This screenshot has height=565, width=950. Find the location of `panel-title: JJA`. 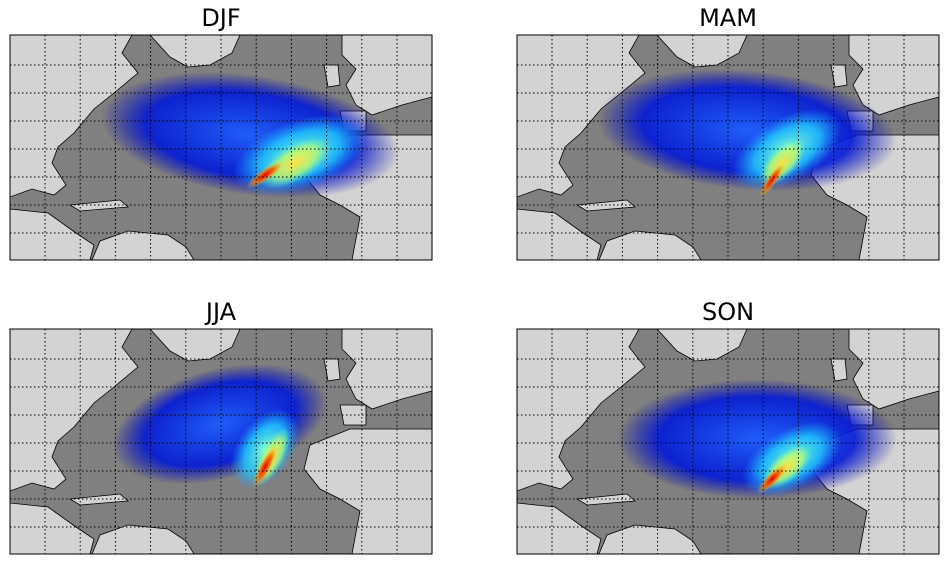

panel-title: JJA is located at coordinates (220, 312).